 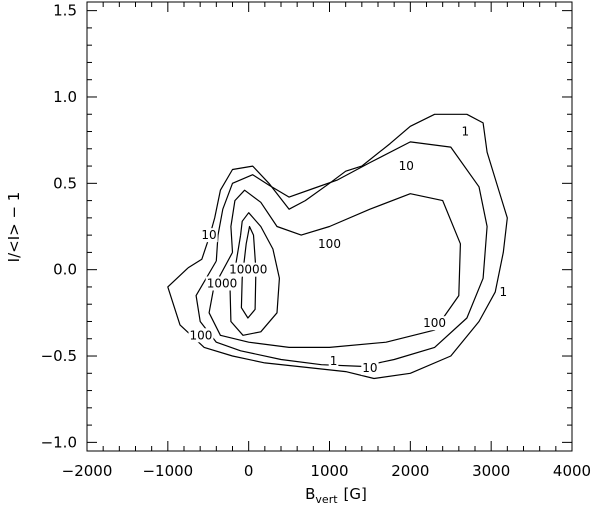 I want to click on x-tick-label: 3000, so click(x=491, y=471).